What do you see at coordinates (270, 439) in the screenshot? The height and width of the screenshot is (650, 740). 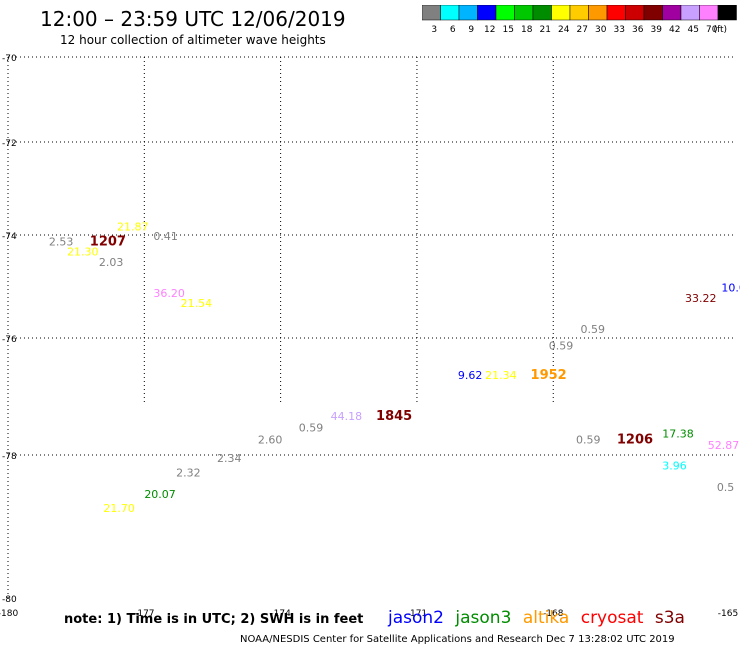 I see `wave-height-label: 2.60` at bounding box center [270, 439].